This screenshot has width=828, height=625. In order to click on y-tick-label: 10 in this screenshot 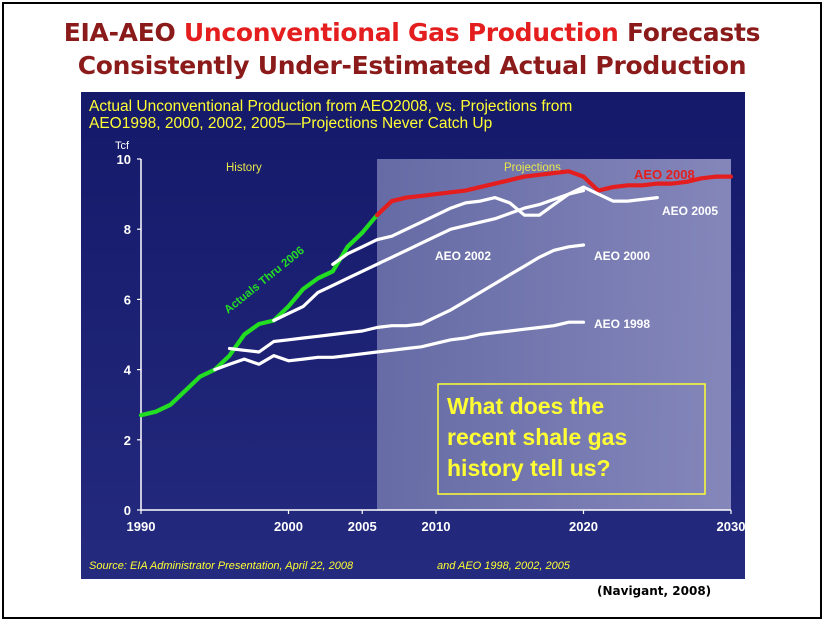, I will do `click(124, 159)`.